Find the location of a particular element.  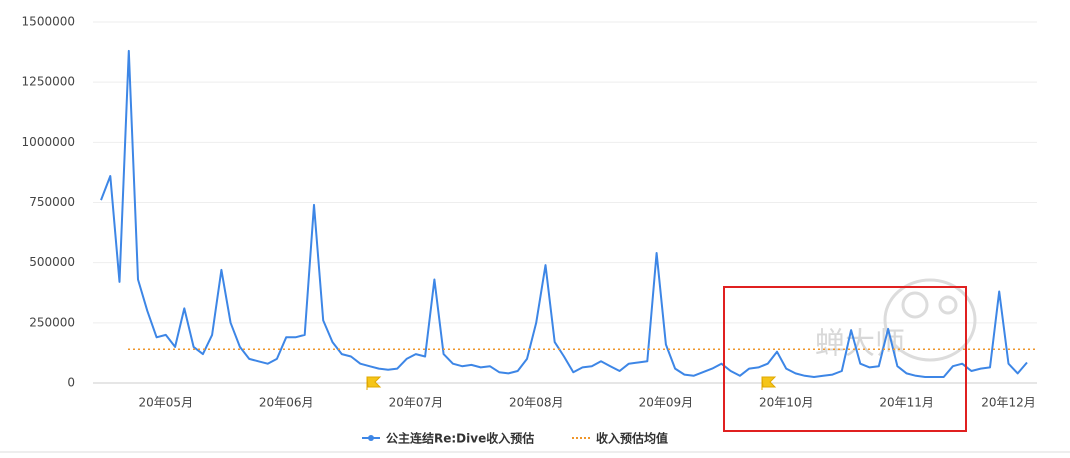

x-tick-label: 20年07月 is located at coordinates (416, 403).